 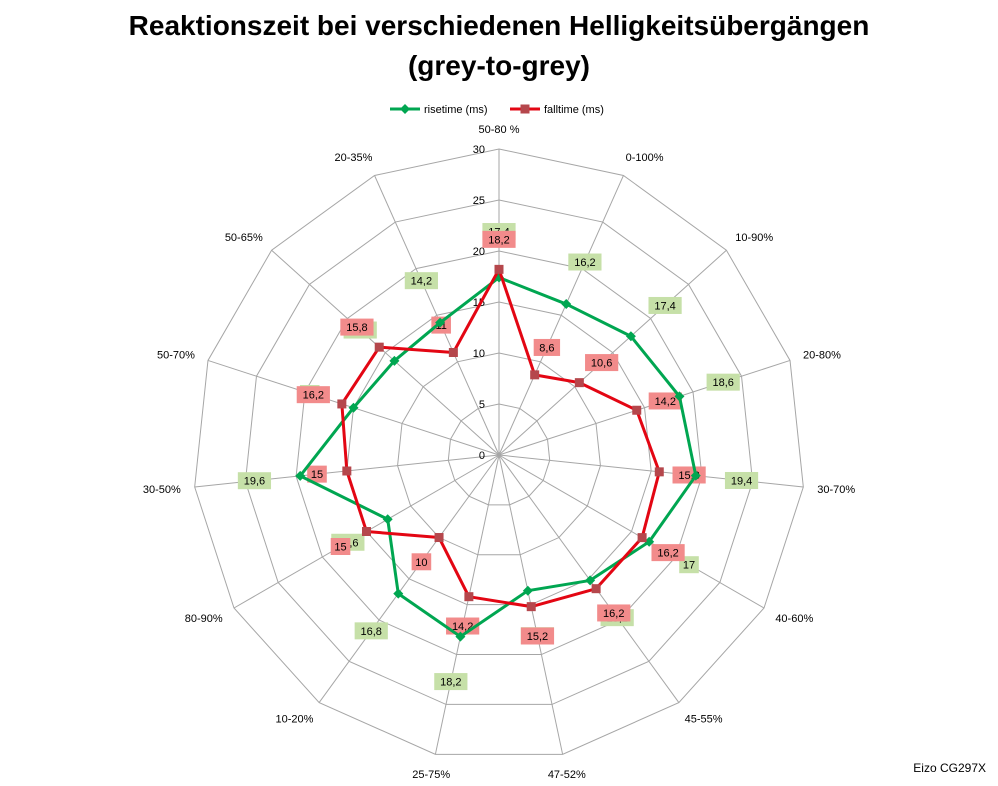 I want to click on radial-tick-label: 30, so click(x=479, y=150).